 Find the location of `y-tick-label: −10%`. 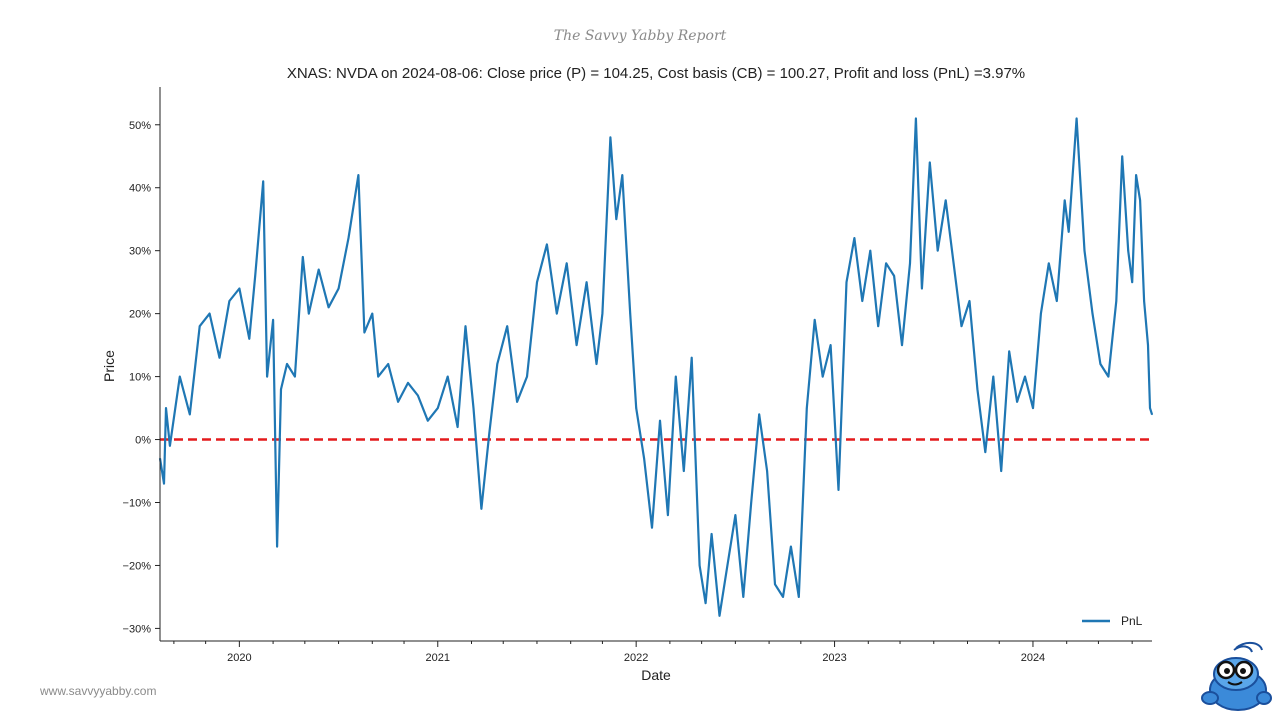

y-tick-label: −10% is located at coordinates (137, 504).